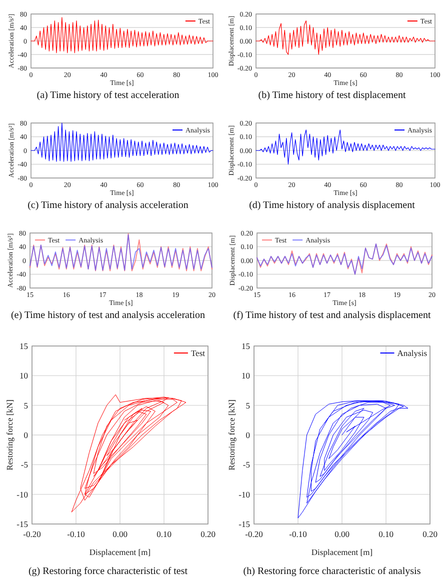  Describe the element at coordinates (108, 315) in the screenshot. I see `text: (e) Time history of test and analysis acceleration` at that location.